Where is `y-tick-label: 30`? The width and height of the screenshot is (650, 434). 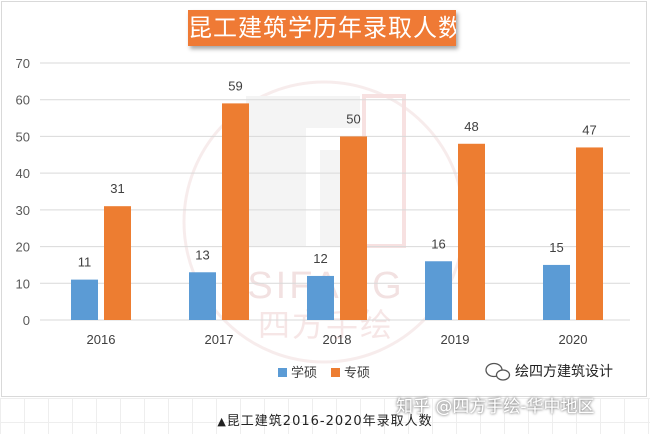 y-tick-label: 30 is located at coordinates (23, 210).